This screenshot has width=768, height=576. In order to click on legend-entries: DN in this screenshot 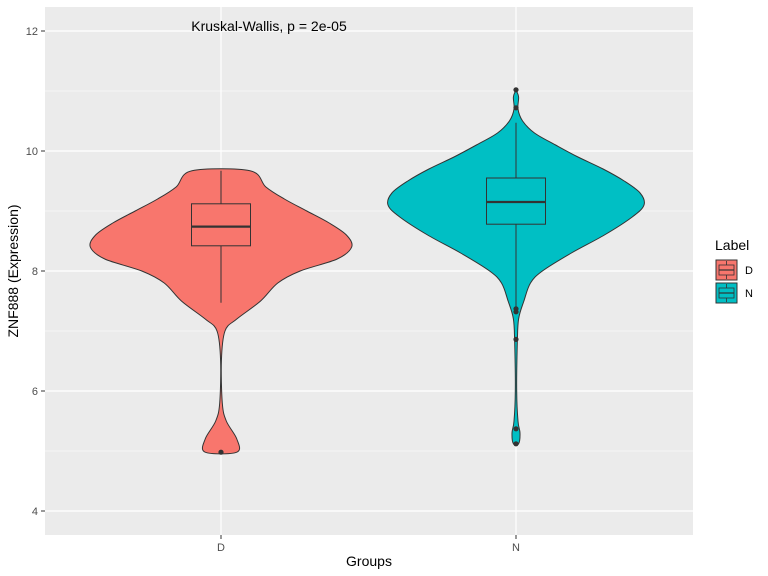, I will do `click(734, 281)`.